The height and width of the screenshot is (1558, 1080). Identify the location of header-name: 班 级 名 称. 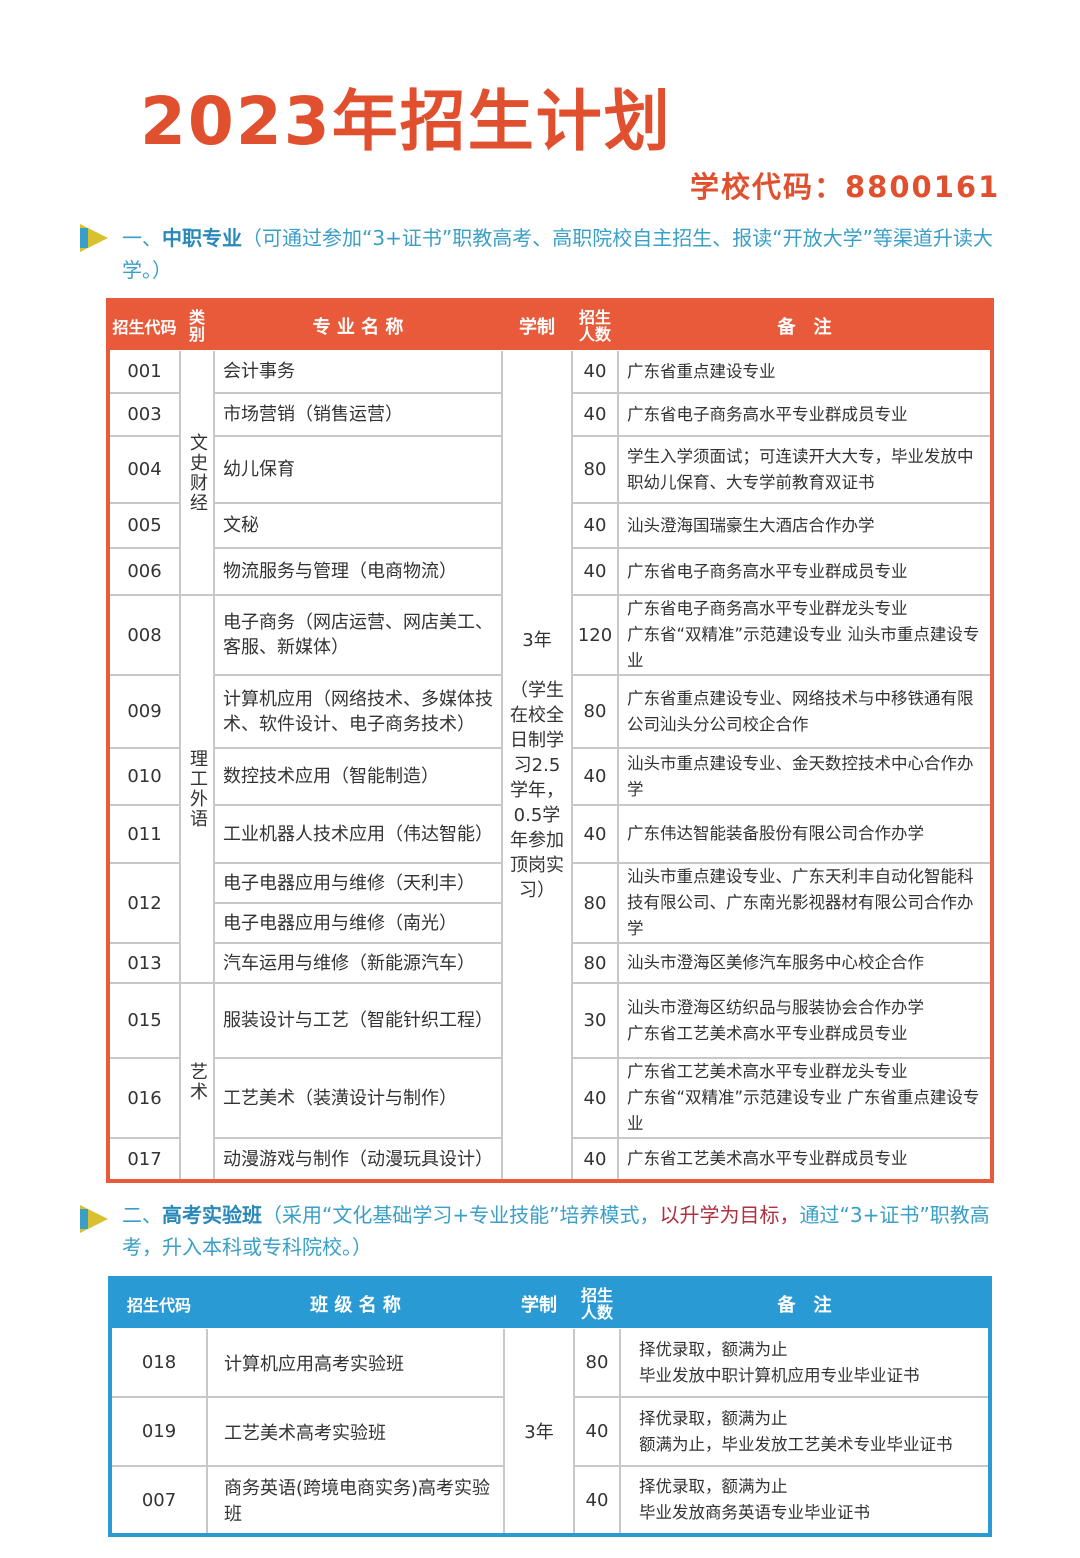
(355, 1303).